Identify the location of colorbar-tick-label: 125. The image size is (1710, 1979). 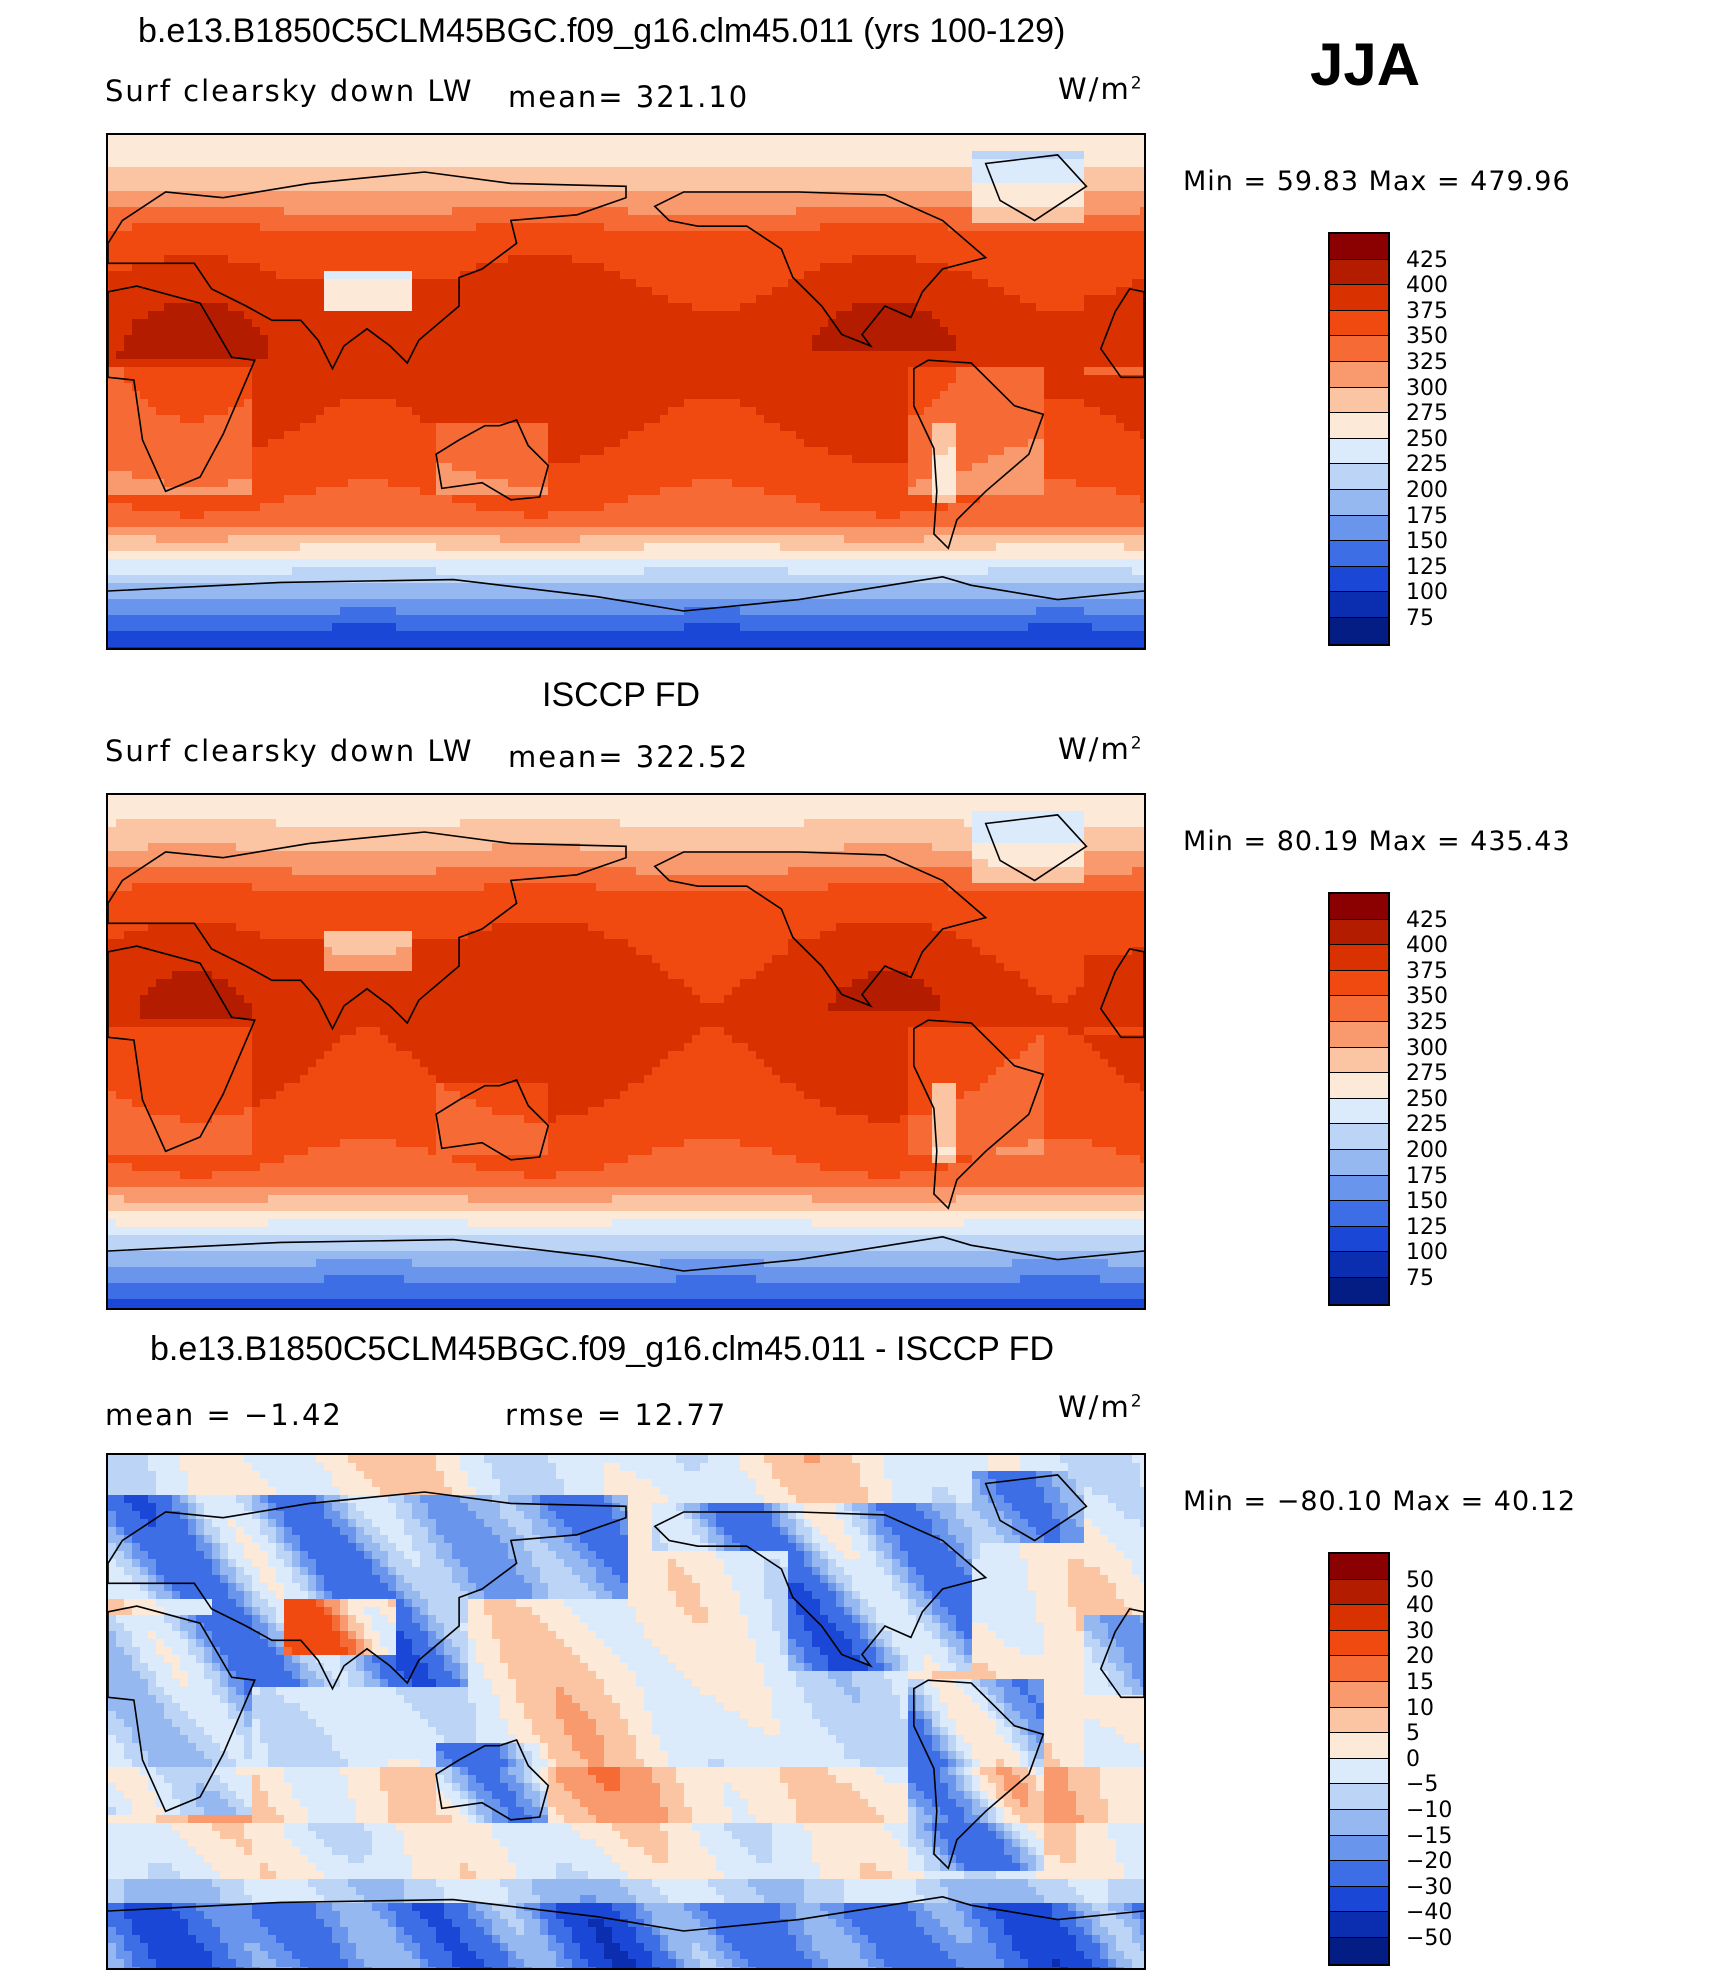
(1427, 567).